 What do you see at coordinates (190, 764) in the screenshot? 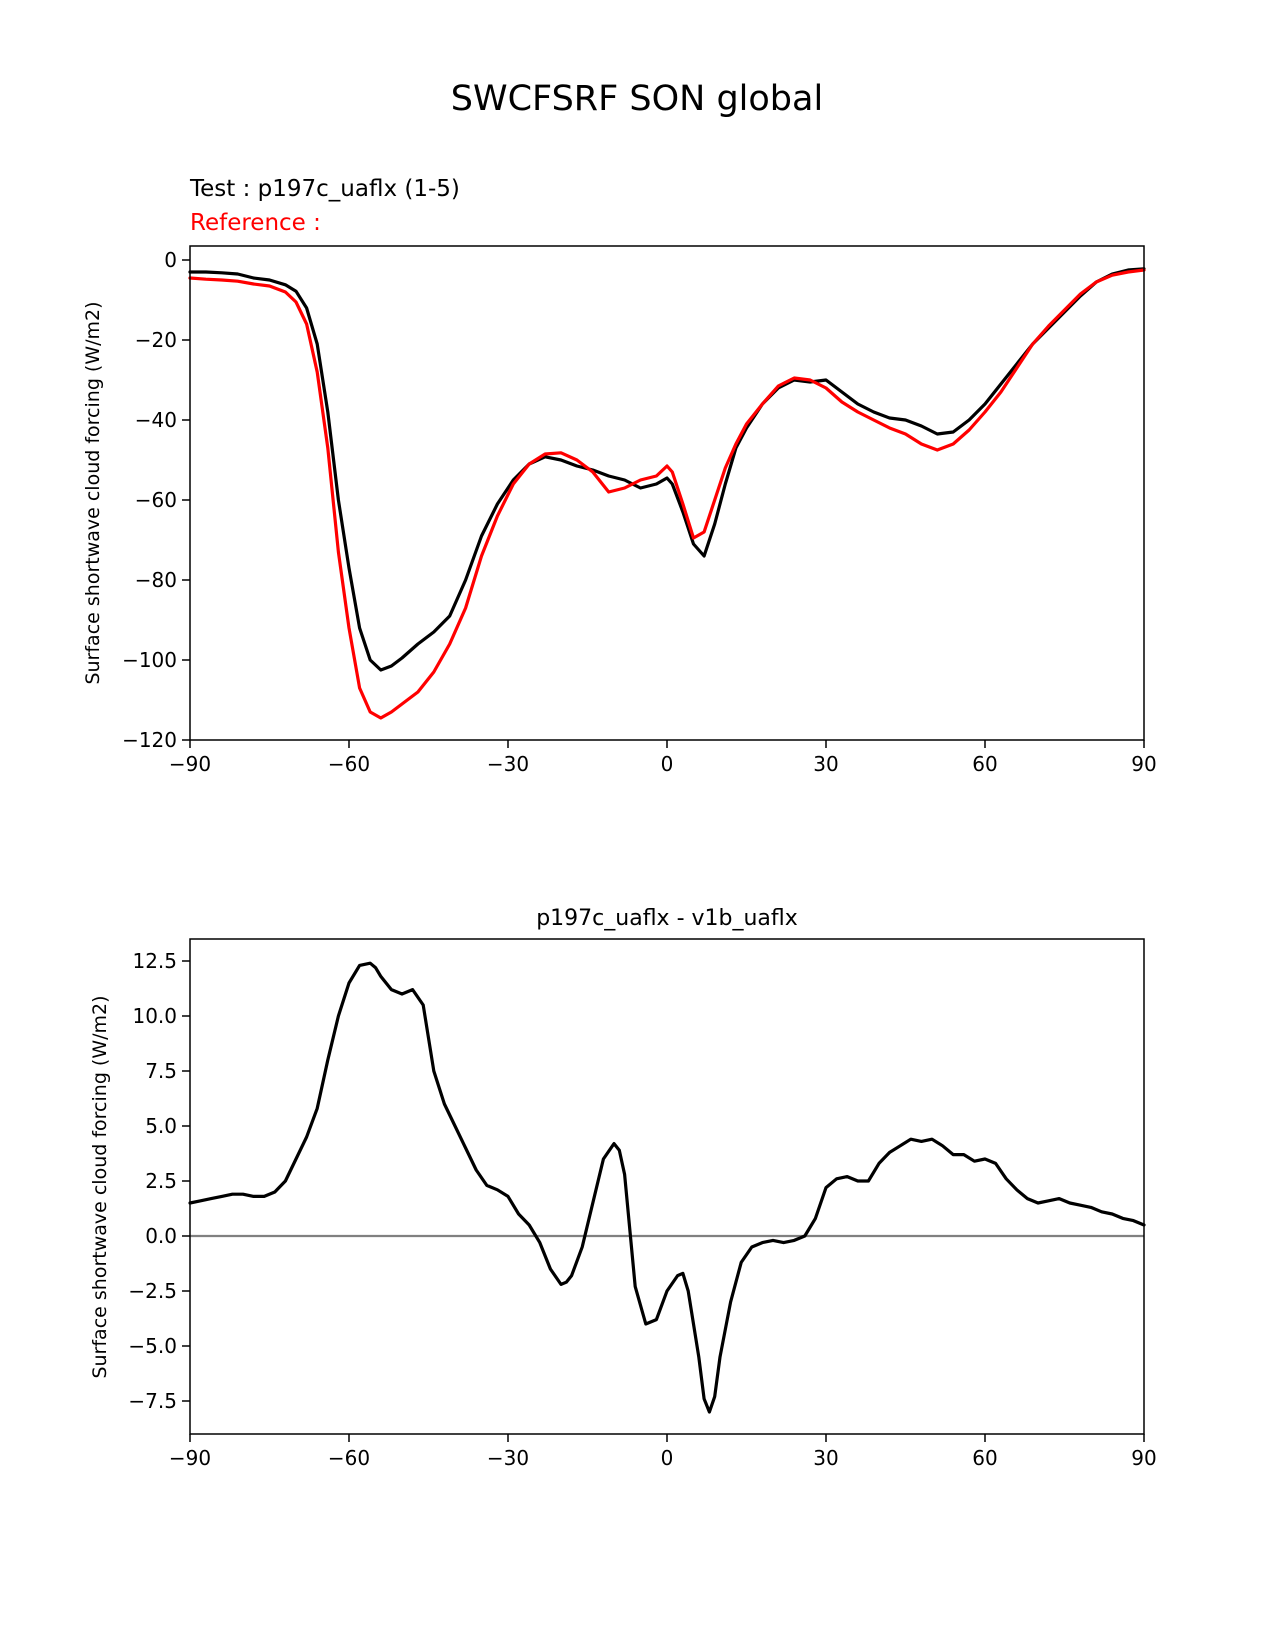
I see `top-x-tick-label: −90` at bounding box center [190, 764].